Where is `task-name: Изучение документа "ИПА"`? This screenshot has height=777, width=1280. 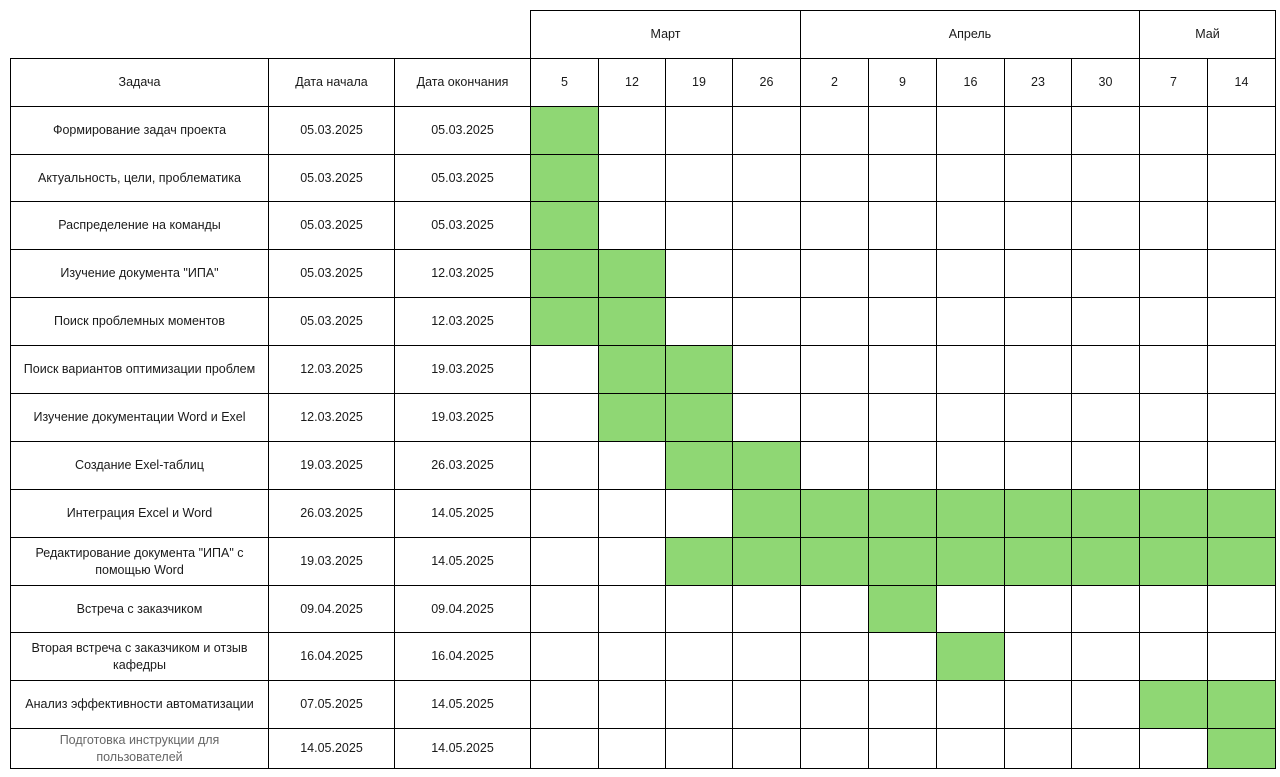 task-name: Изучение документа "ИПА" is located at coordinates (139, 273).